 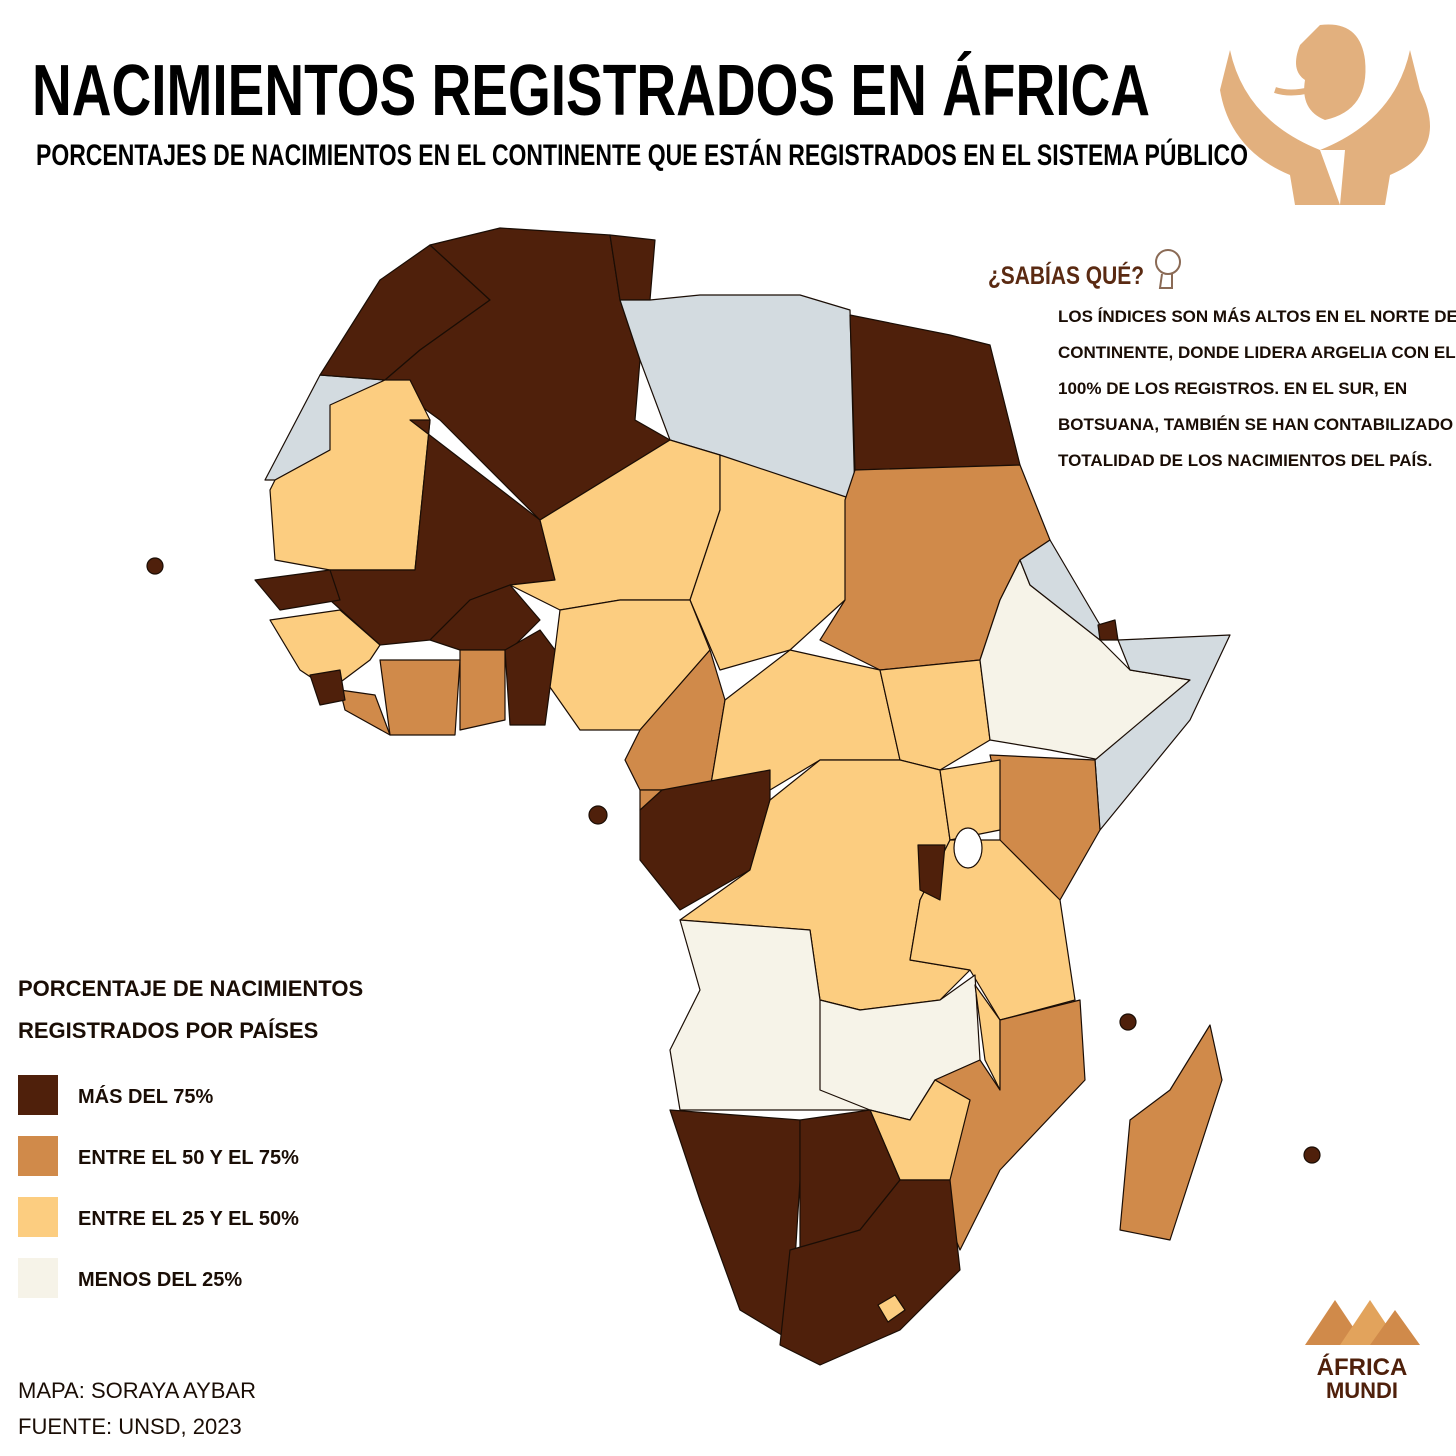 I want to click on credits: MAPA: SORAYA AYBAR FUENTE: UNSD, 2023, so click(x=137, y=1408).